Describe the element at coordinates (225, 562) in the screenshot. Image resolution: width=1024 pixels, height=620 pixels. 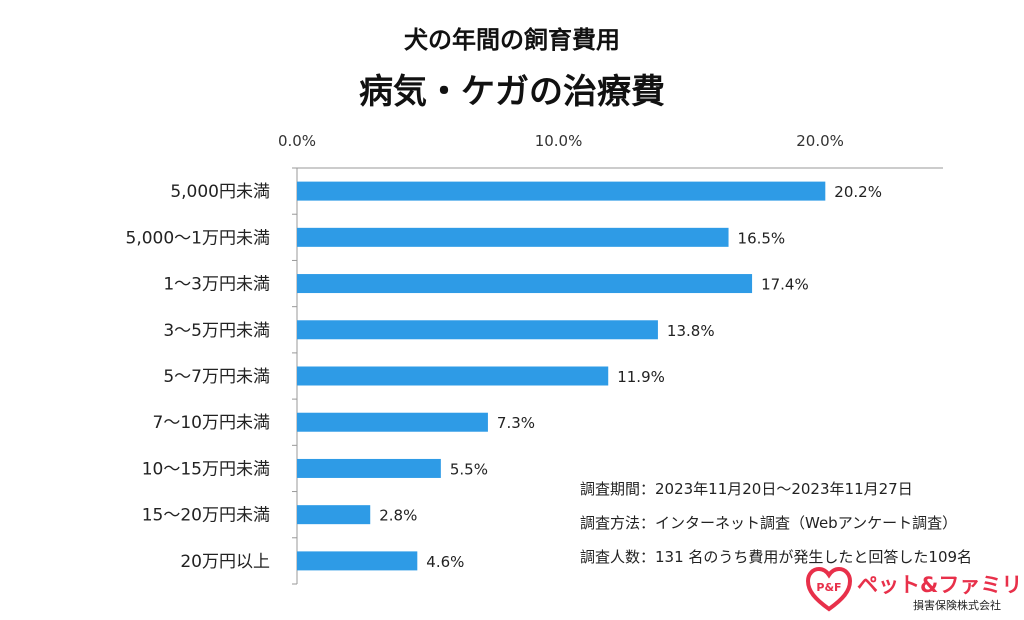
I see `category-label: 20万円以上` at that location.